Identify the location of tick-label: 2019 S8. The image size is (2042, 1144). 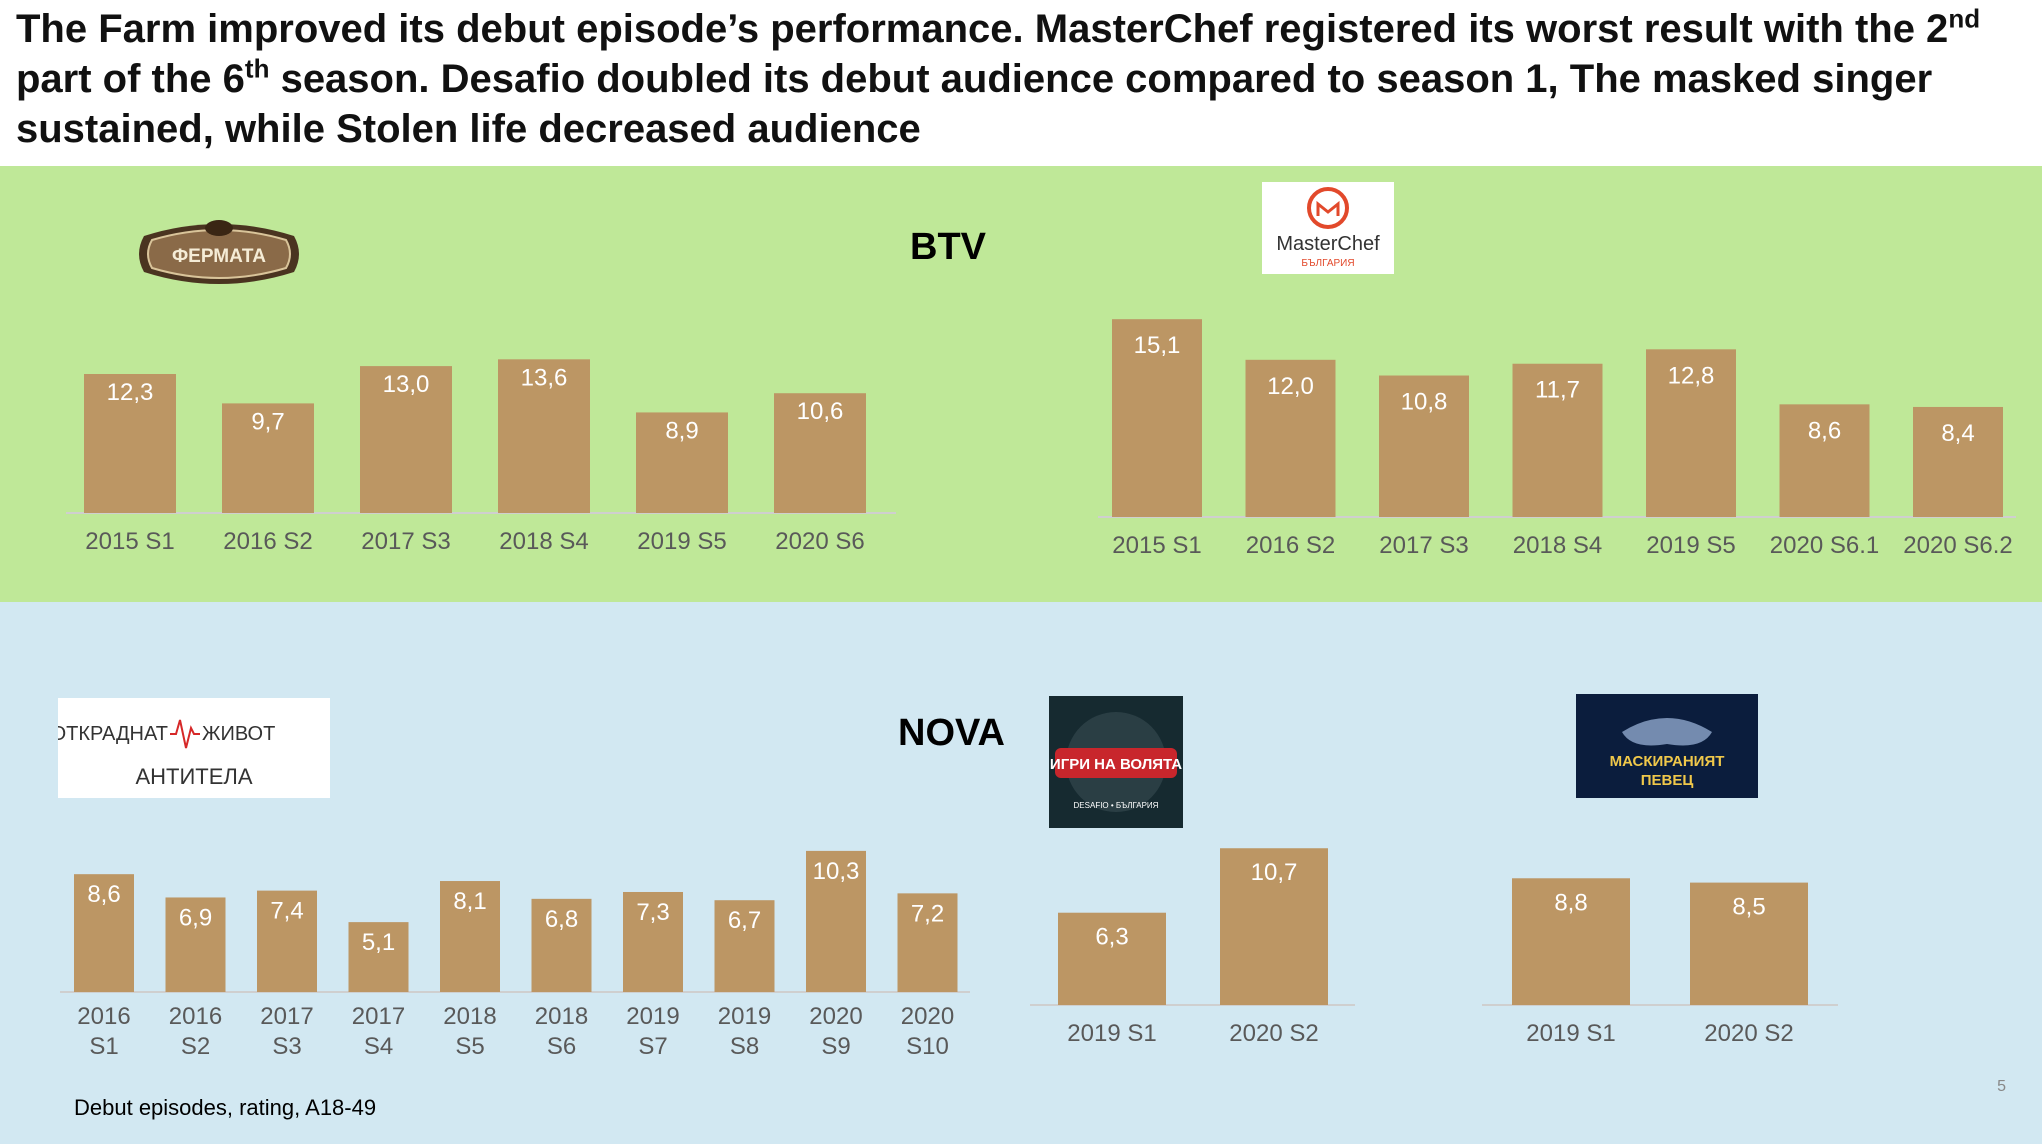
(744, 1031).